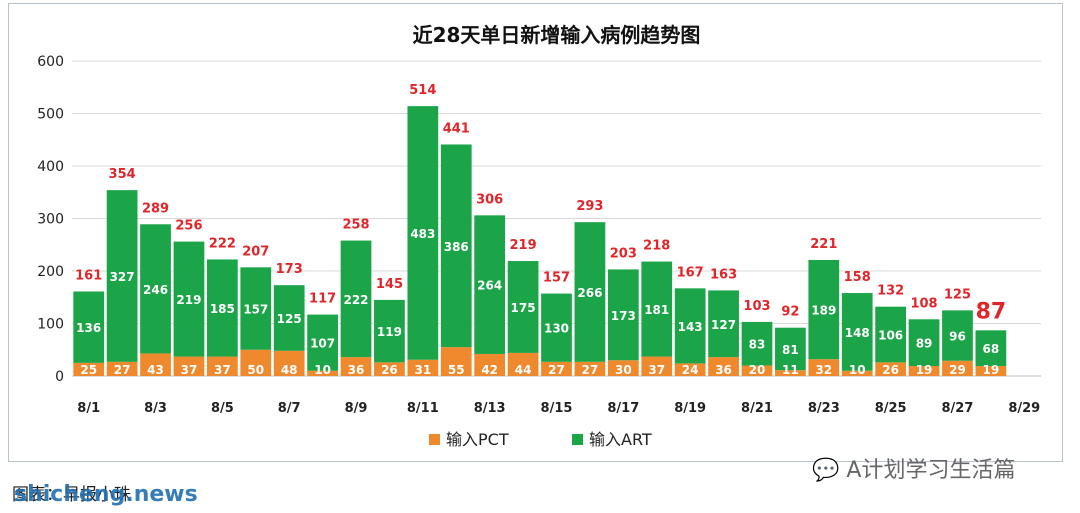 This screenshot has width=1080, height=513. What do you see at coordinates (456, 128) in the screenshot?
I see `total-value-label: 441` at bounding box center [456, 128].